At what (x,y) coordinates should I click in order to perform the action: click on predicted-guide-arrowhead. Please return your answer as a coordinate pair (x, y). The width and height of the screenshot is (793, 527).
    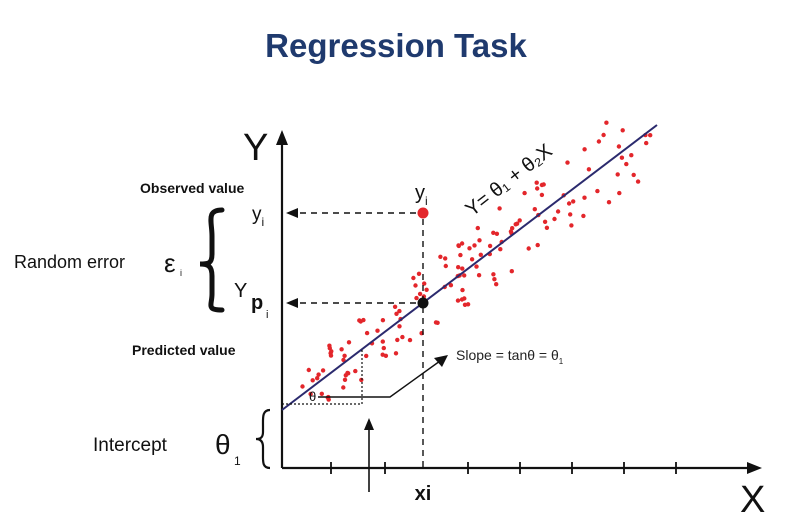
    Looking at the image, I should click on (292, 303).